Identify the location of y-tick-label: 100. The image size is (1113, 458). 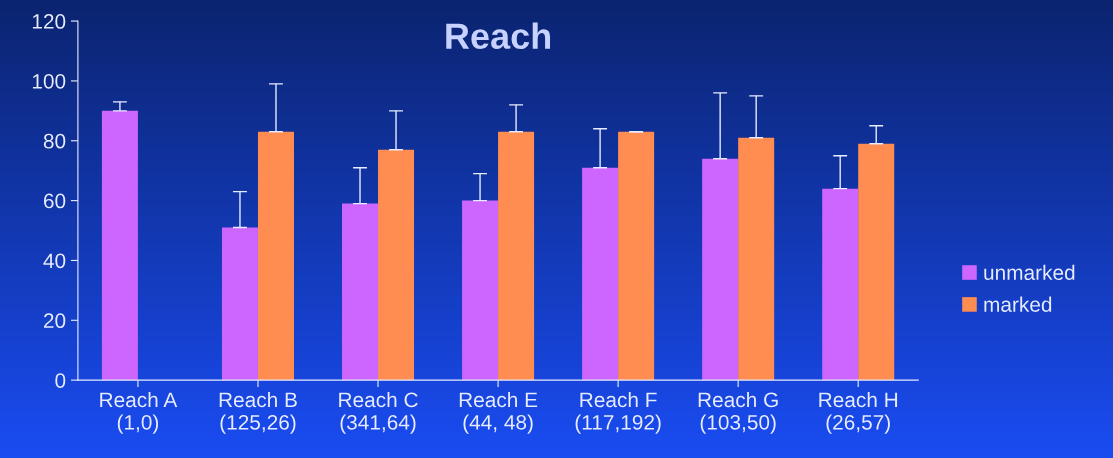
(49, 81).